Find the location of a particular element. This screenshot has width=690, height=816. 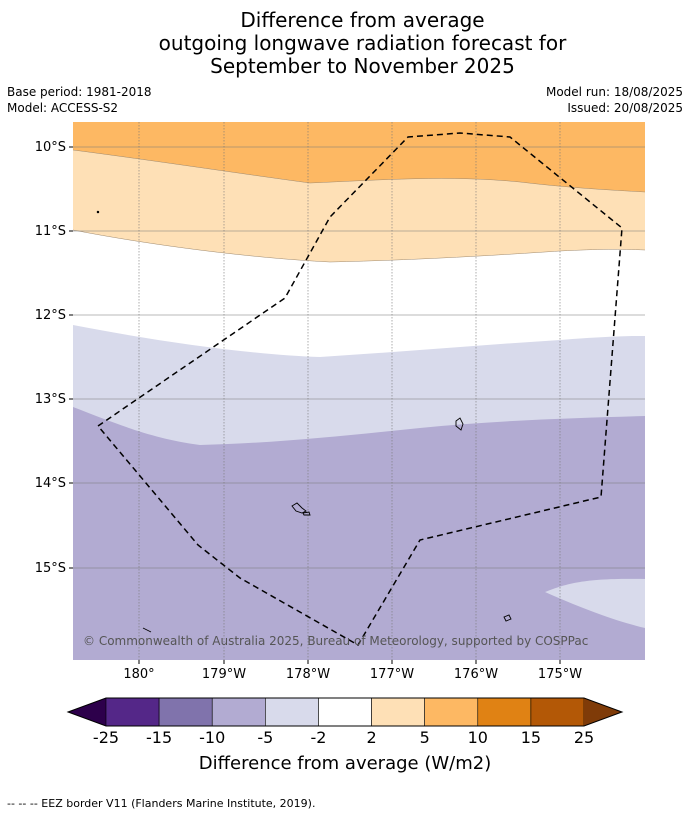

title-line-2: outgoing longwave radiation forecast for is located at coordinates (362, 43).